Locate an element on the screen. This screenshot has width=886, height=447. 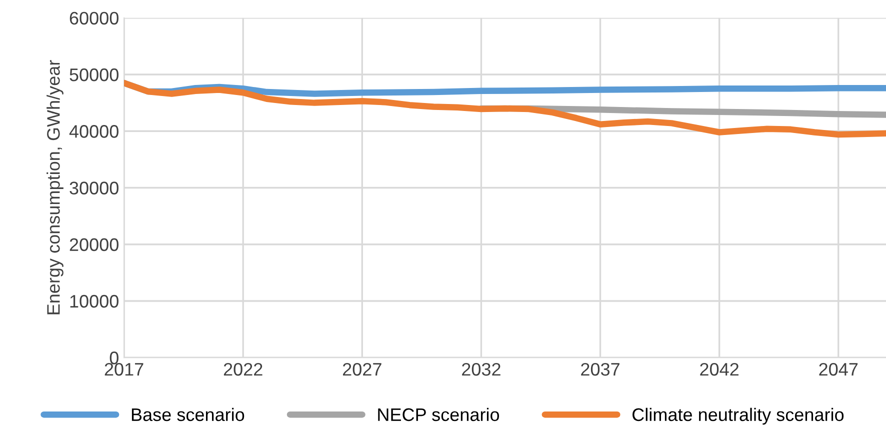
y-tick-label: 60000 is located at coordinates (94, 18).